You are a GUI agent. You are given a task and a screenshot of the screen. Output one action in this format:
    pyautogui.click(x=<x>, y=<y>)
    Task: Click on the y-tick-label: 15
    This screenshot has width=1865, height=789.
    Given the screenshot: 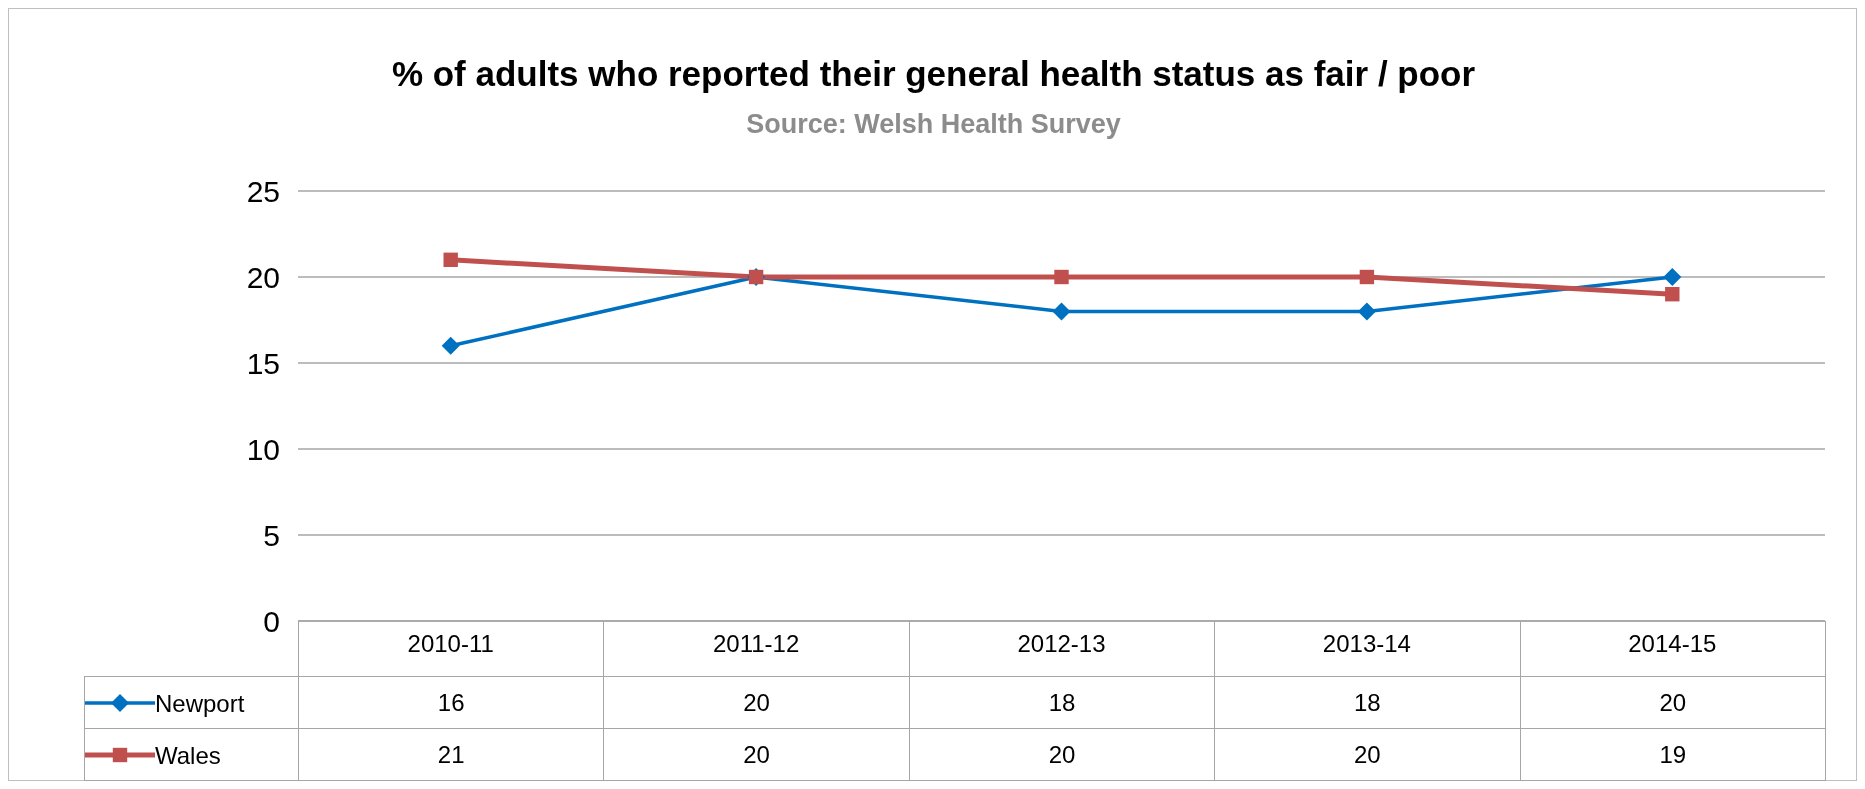 What is the action you would take?
    pyautogui.click(x=263, y=363)
    